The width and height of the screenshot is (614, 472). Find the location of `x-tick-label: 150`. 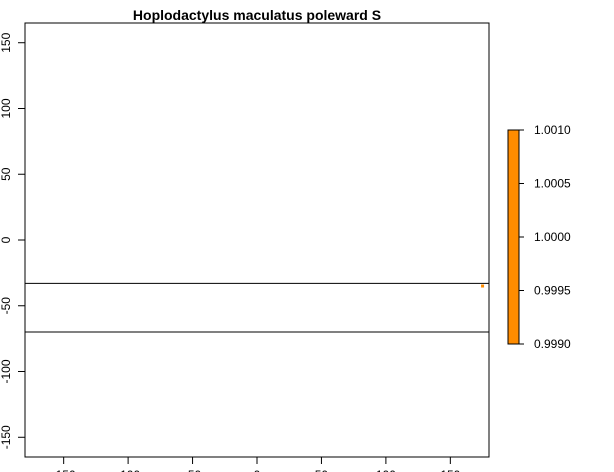

x-tick-label: 150 is located at coordinates (450, 470).